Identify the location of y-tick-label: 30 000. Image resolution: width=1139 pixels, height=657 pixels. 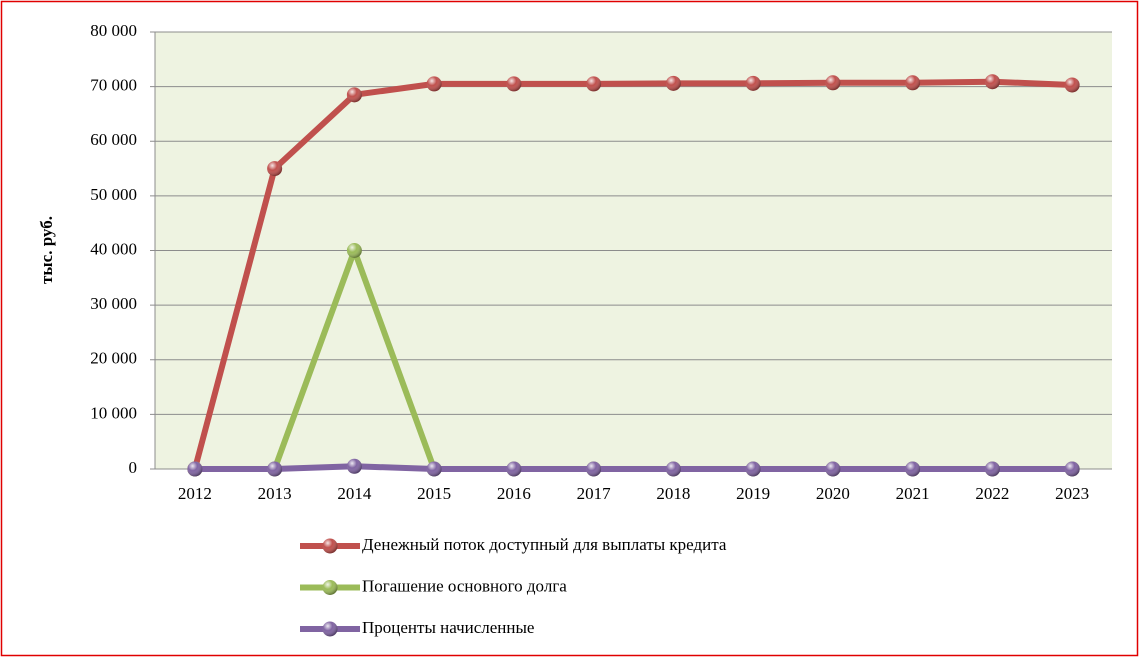
(113, 303).